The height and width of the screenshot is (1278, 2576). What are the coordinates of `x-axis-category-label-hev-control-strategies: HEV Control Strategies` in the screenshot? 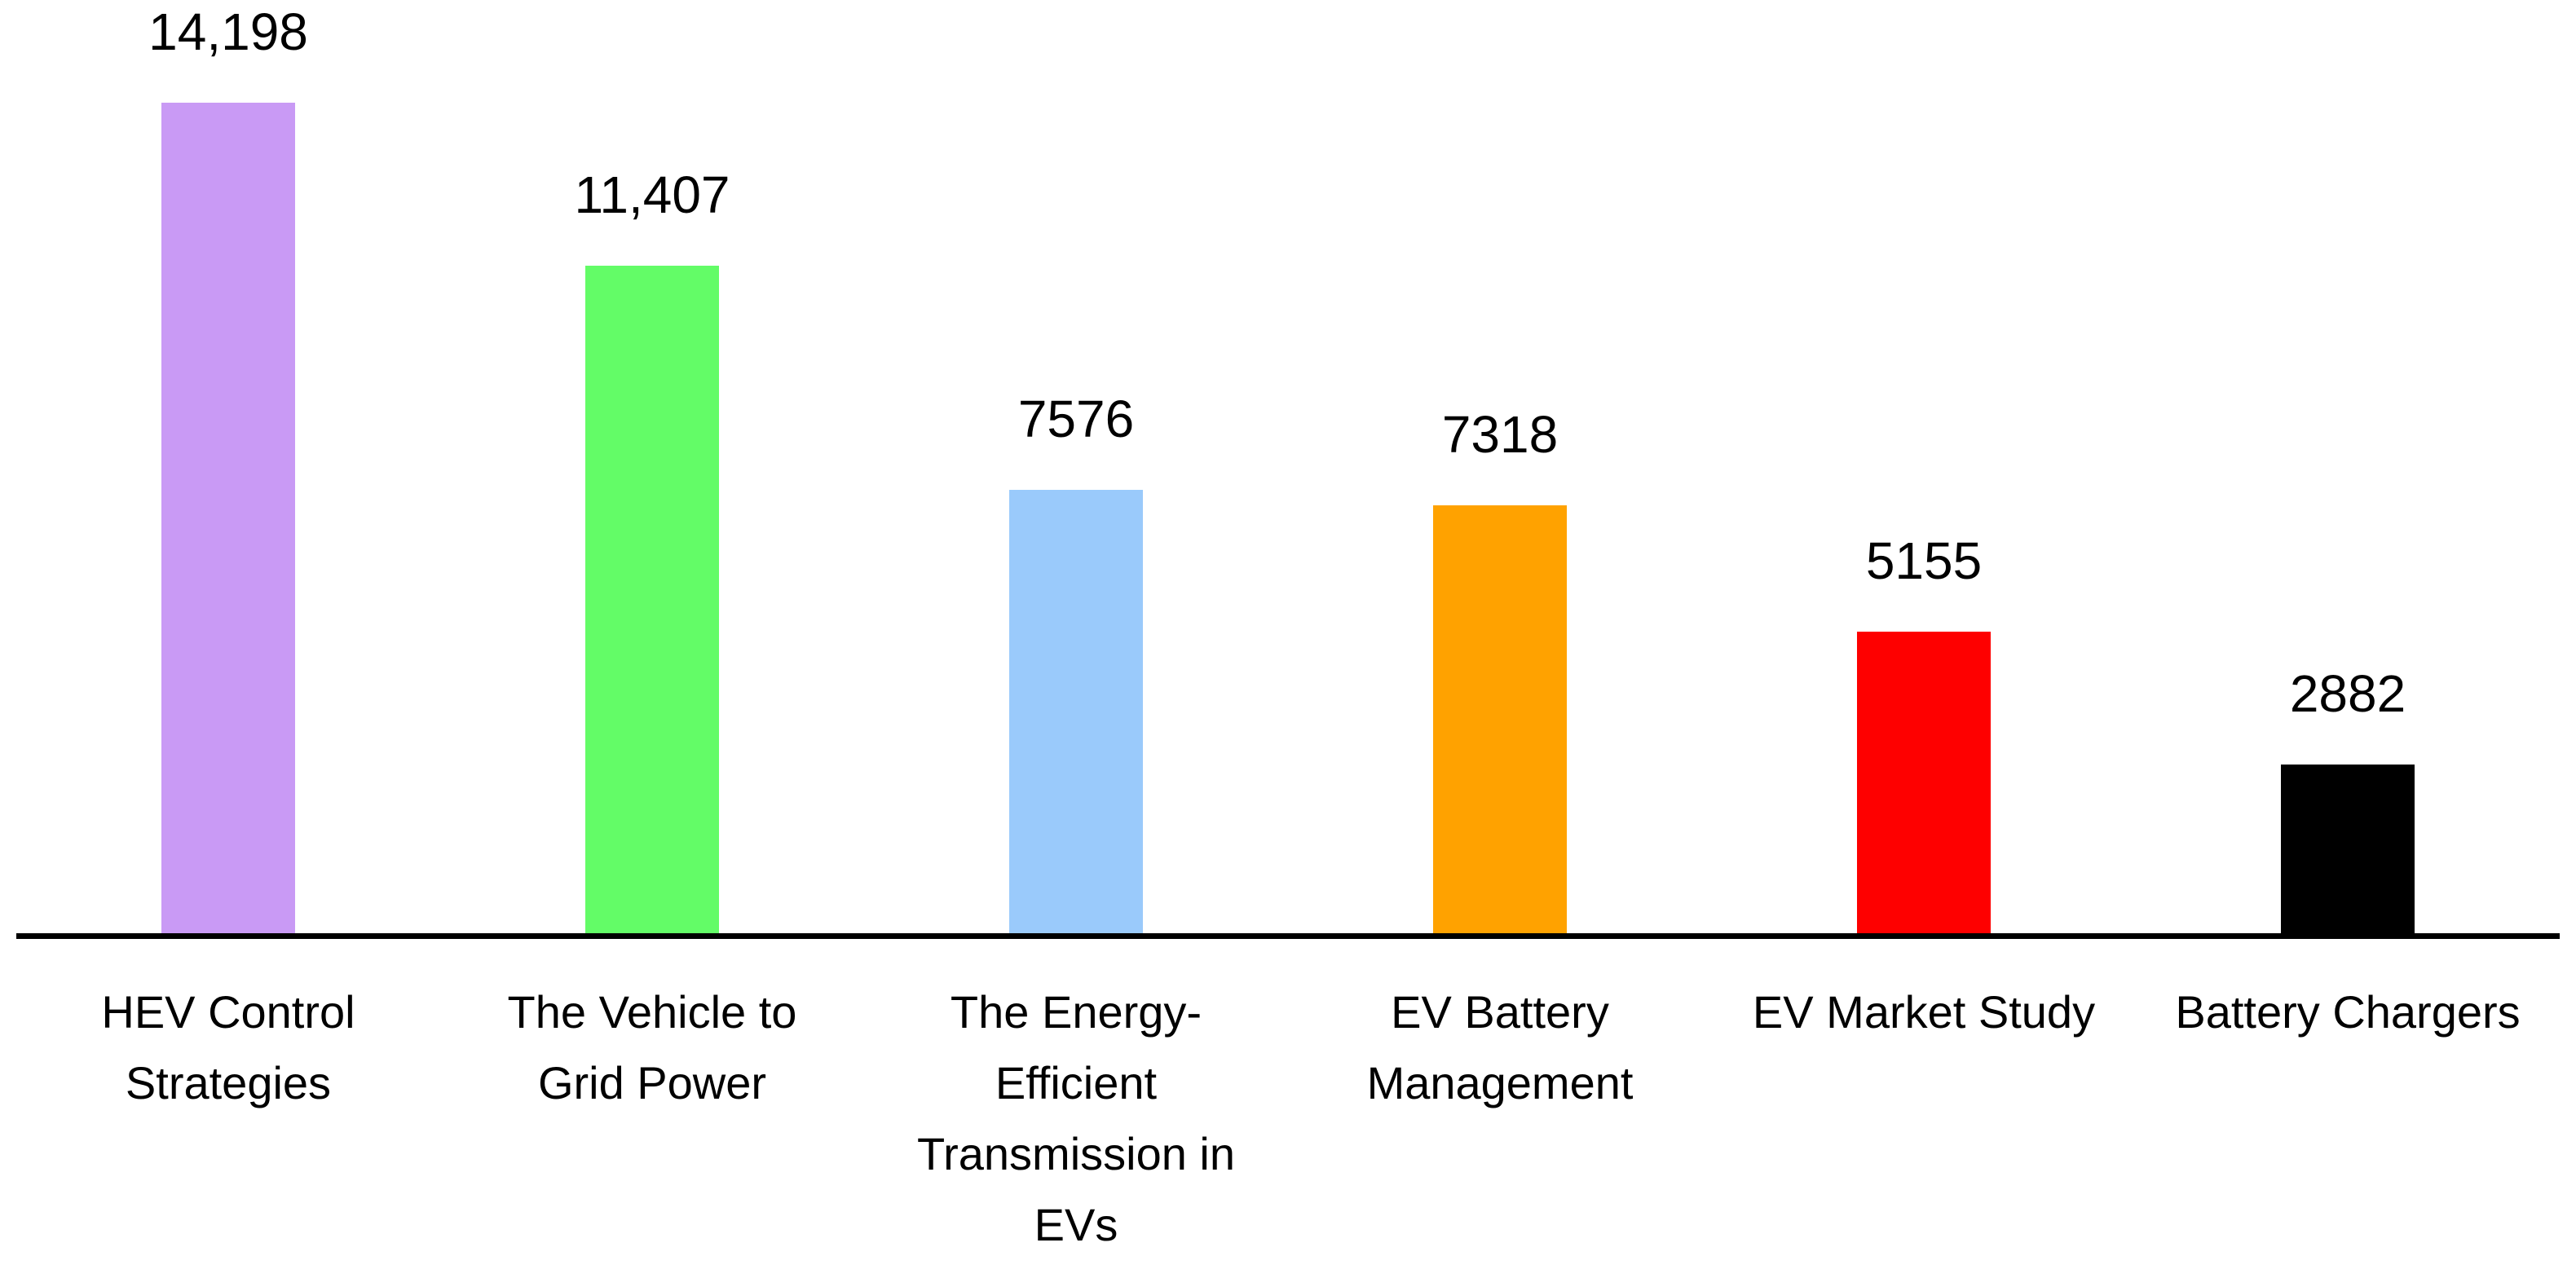 It's located at (228, 1047).